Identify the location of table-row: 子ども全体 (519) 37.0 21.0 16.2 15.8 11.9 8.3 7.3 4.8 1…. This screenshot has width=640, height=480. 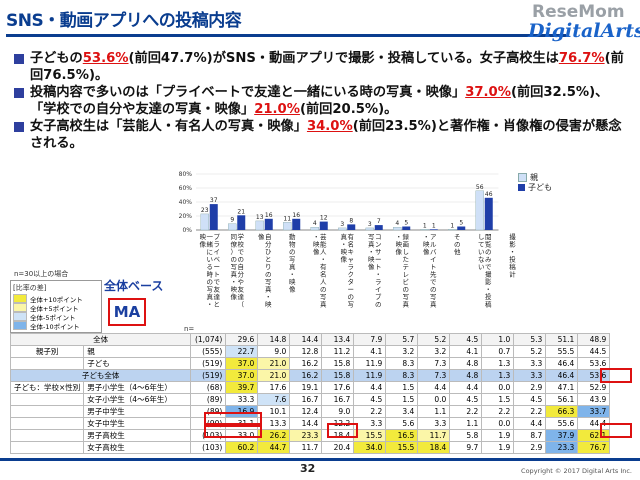
(310, 375).